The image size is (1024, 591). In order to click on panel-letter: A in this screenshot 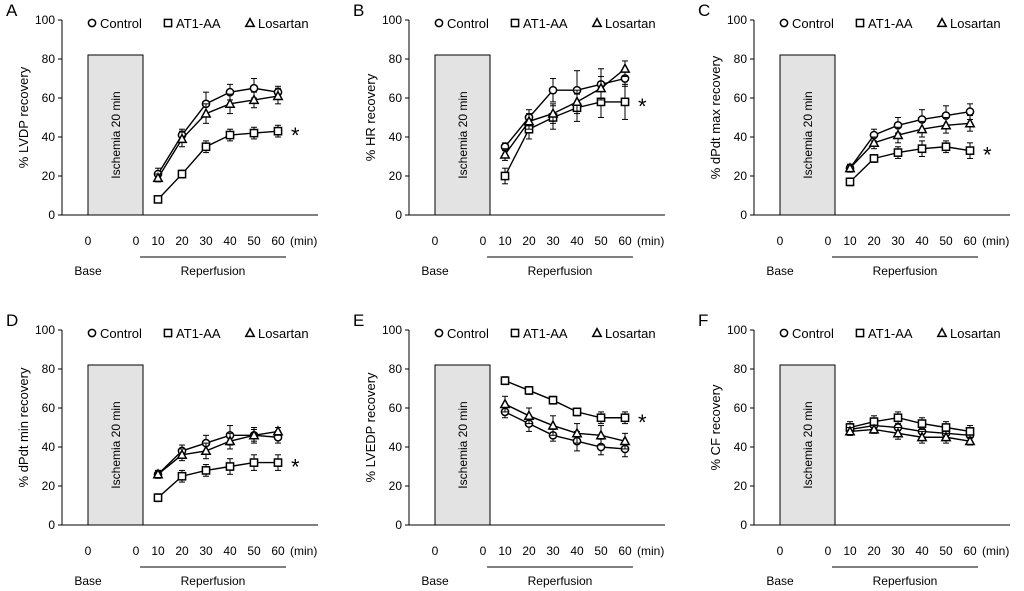, I will do `click(12, 10)`.